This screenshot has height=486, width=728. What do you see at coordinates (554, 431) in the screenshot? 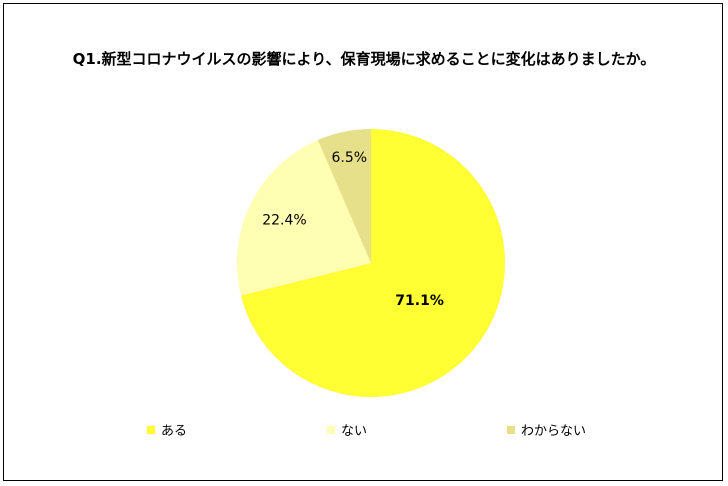
I see `legend-label-wakaranai: わからない` at bounding box center [554, 431].